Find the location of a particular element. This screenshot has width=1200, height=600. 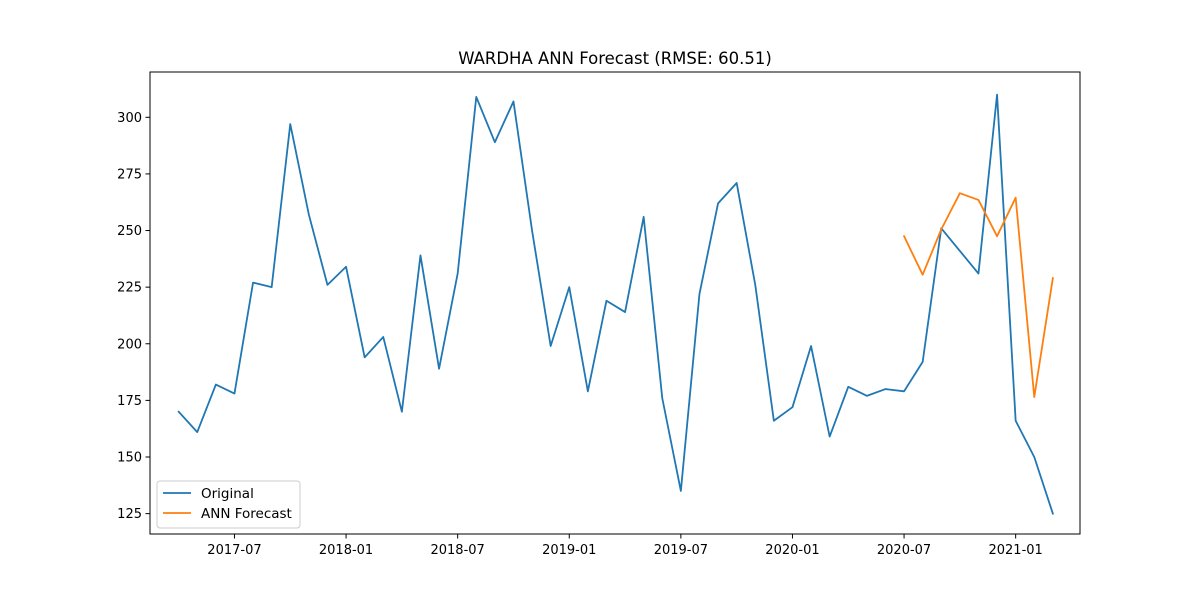

y-tick-label: 275 is located at coordinates (129, 174).